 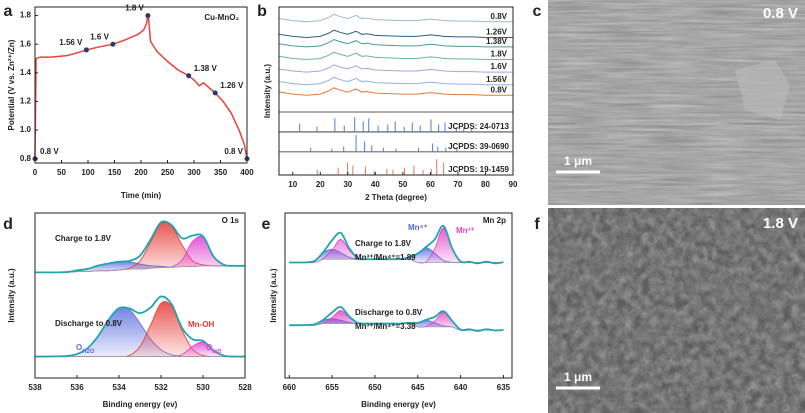 What do you see at coordinates (418, 387) in the screenshot?
I see `x-tick-label: 645` at bounding box center [418, 387].